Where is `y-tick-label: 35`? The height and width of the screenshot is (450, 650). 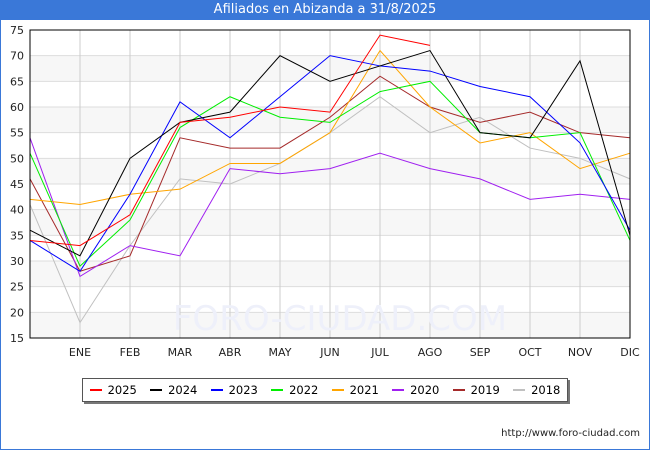
y-tick-label: 35 is located at coordinates (17, 235).